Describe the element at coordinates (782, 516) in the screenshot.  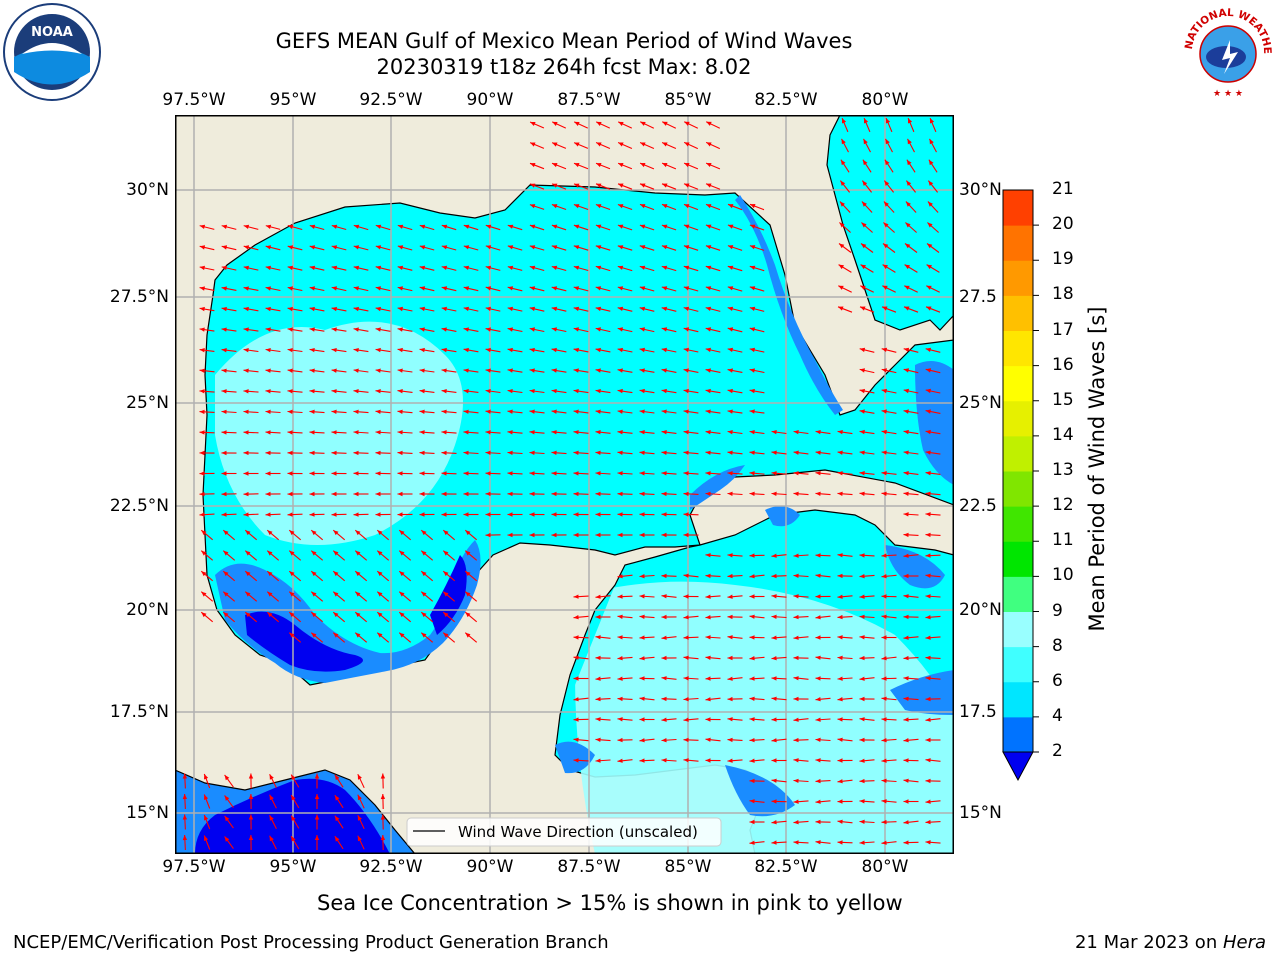
I see `short-period-zone-cuba-south` at that location.